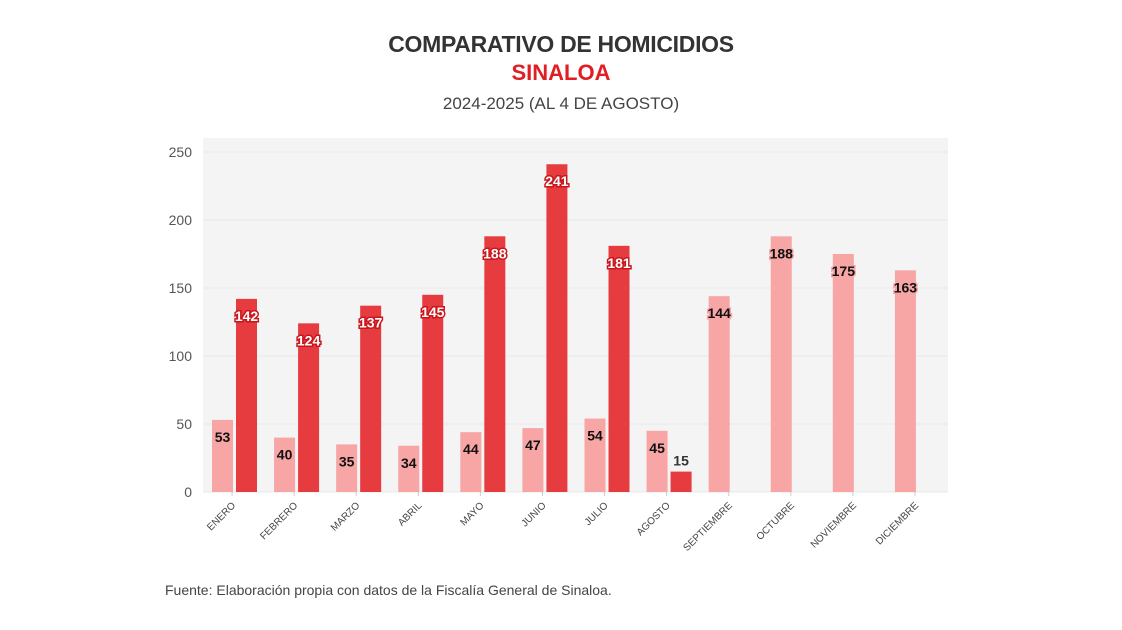  Describe the element at coordinates (534, 514) in the screenshot. I see `x-tick-label: JUNIO` at that location.